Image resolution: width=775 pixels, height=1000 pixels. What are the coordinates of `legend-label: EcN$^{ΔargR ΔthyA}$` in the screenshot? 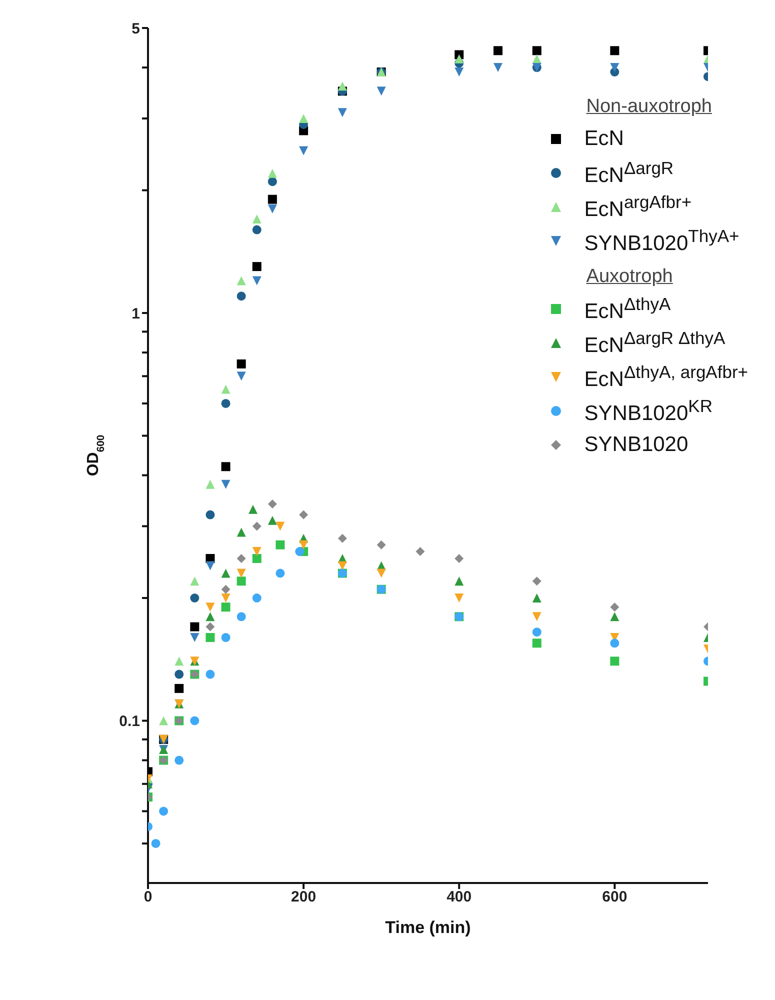 It's located at (655, 343).